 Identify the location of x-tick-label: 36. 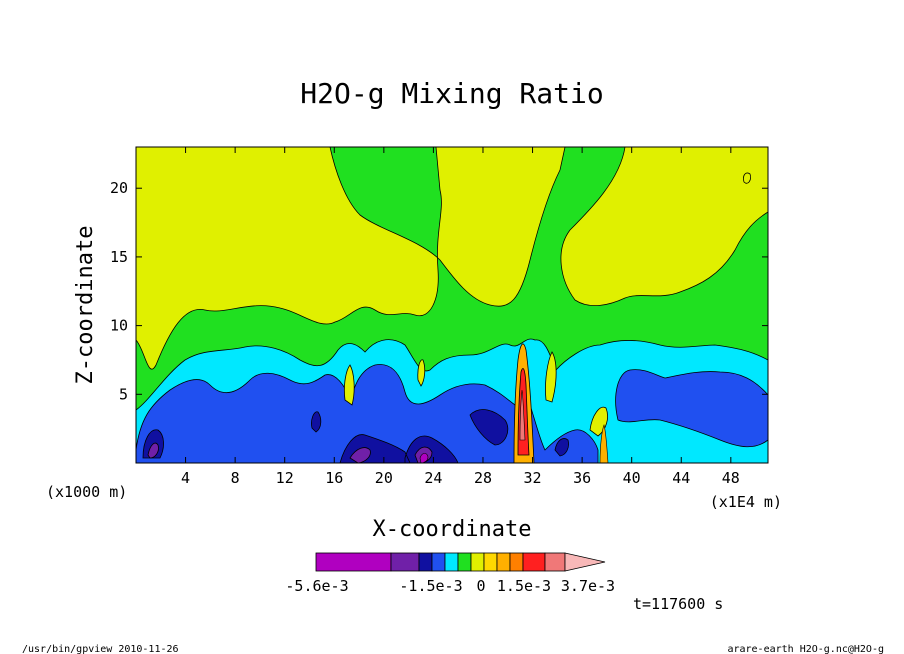
(582, 478).